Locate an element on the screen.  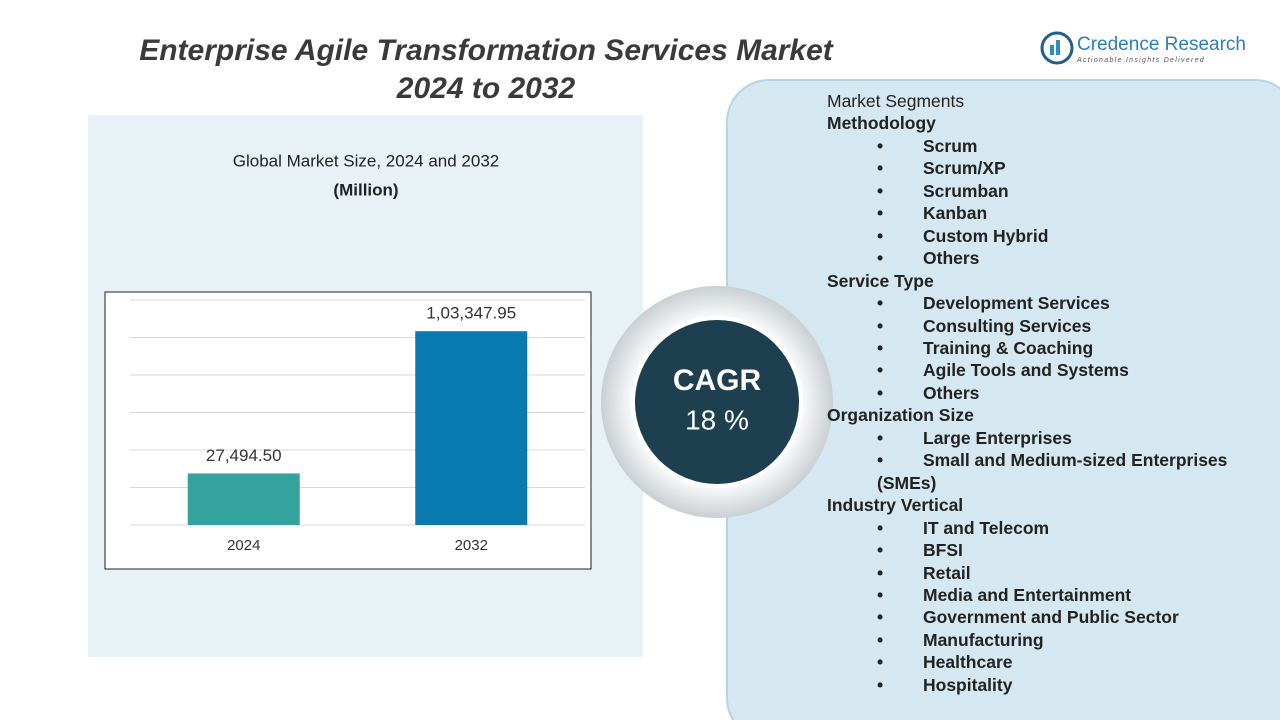
segment-item: • Manufacturing is located at coordinates (1047, 640).